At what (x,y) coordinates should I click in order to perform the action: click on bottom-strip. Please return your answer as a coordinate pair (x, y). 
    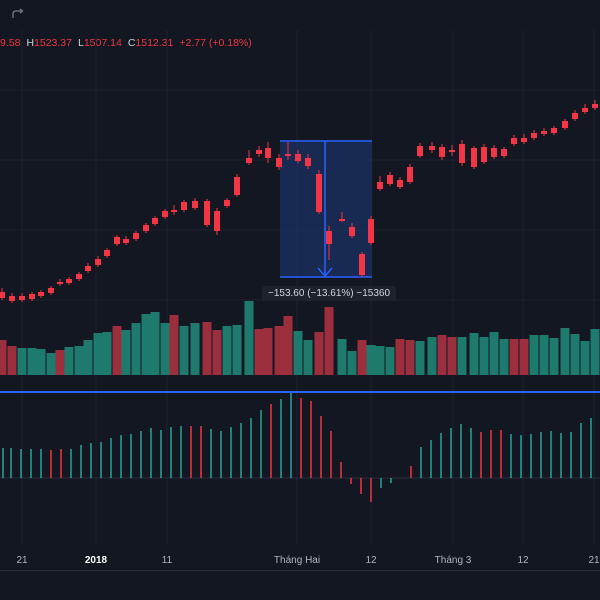
    Looking at the image, I should click on (300, 585).